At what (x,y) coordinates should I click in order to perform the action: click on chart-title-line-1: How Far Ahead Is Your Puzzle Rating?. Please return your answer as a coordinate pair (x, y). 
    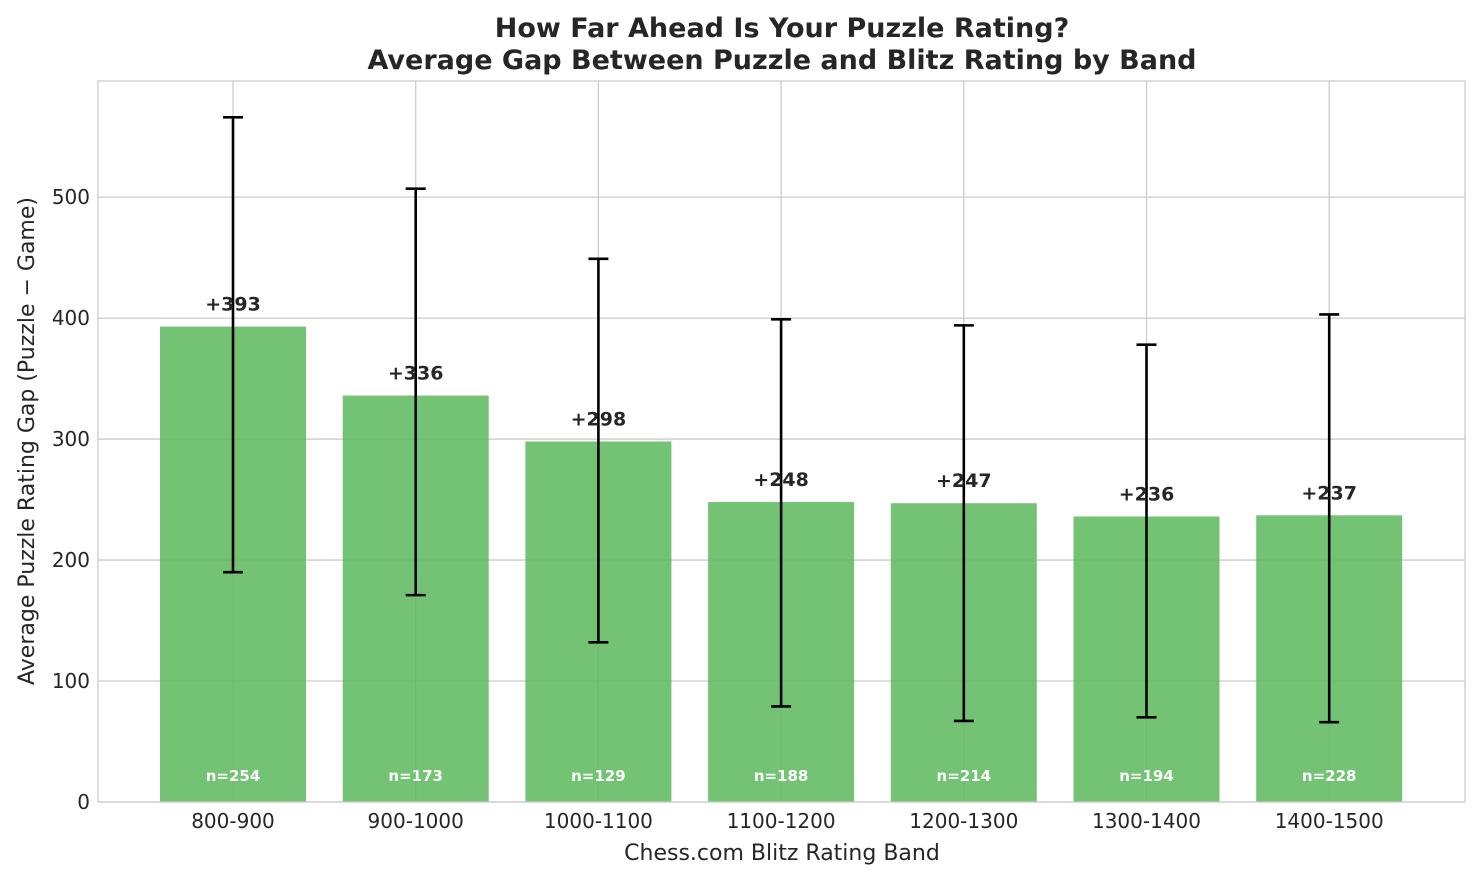
    Looking at the image, I should click on (782, 28).